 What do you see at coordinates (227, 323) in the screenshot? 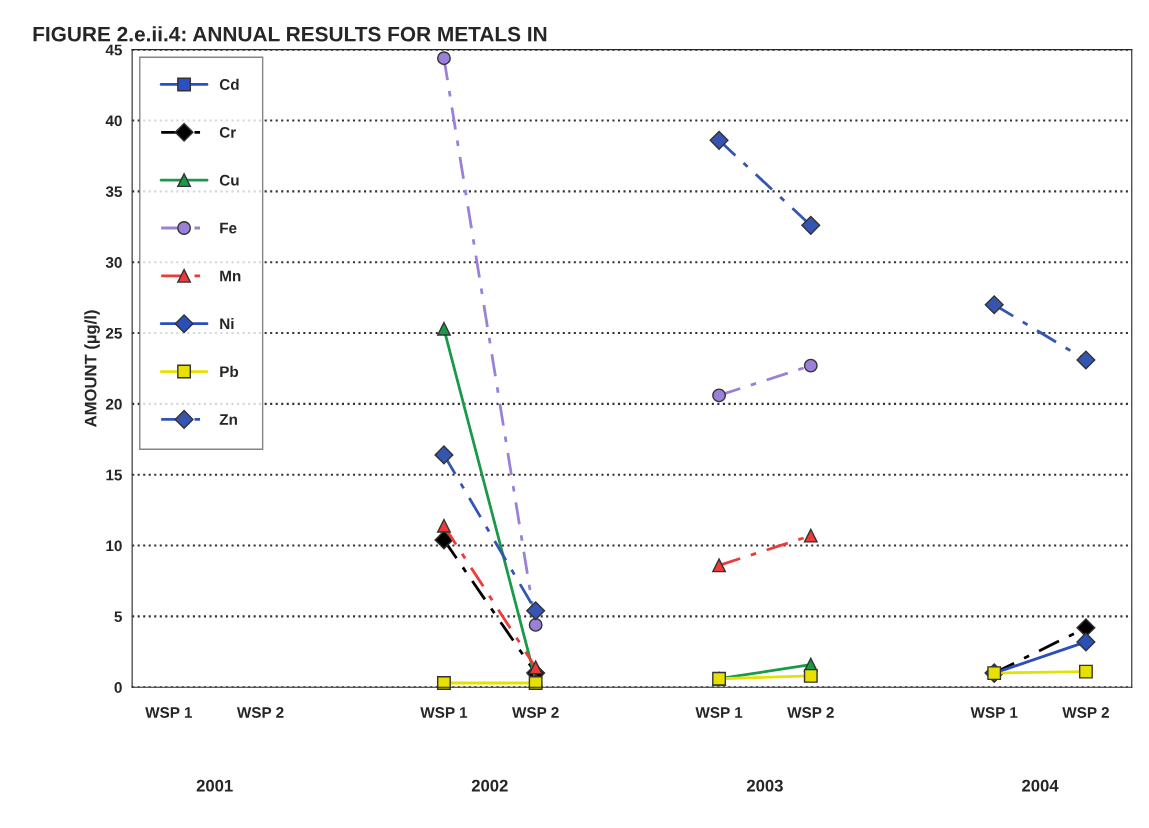
I see `legend-label: Ni` at bounding box center [227, 323].